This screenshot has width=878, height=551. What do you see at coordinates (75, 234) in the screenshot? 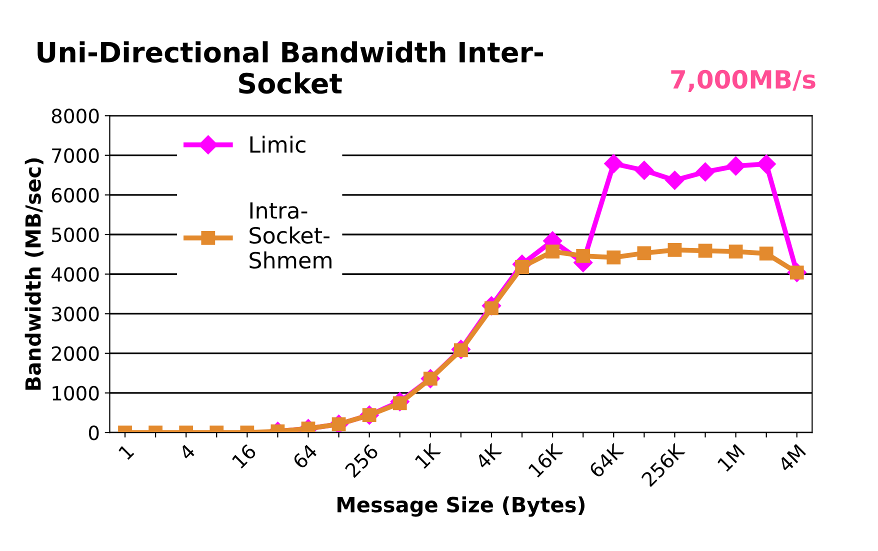
I see `y-tick-label: 5000` at bounding box center [75, 234].